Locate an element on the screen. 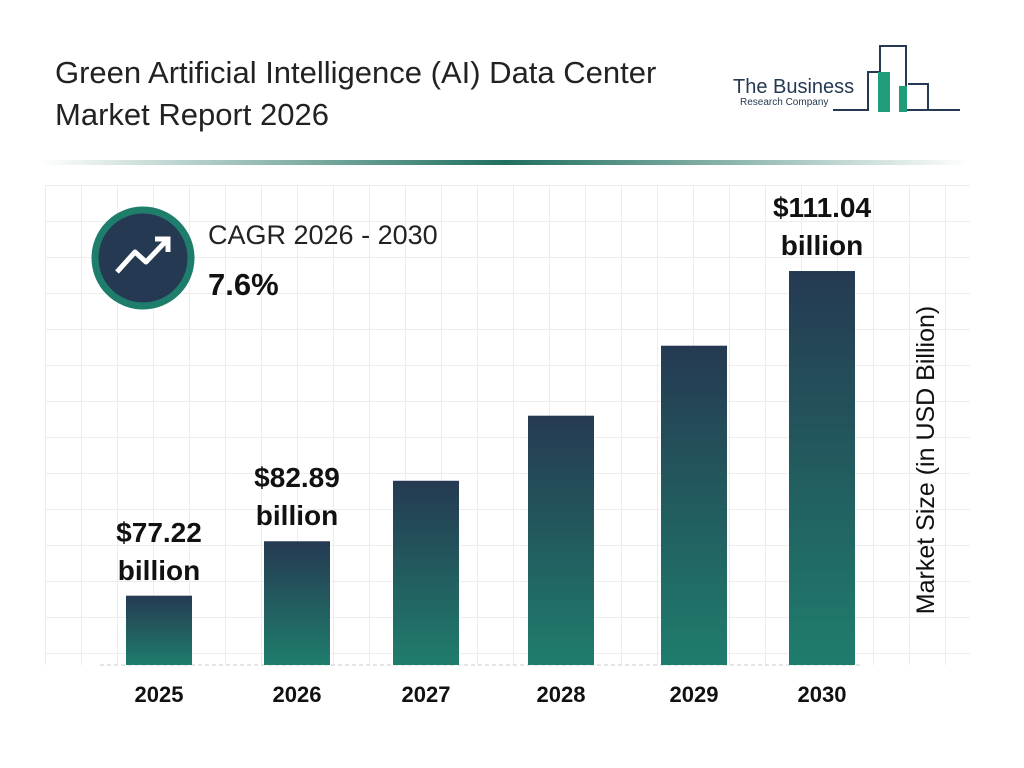 The width and height of the screenshot is (1024, 768). x-tick-label: 2027 is located at coordinates (426, 694).